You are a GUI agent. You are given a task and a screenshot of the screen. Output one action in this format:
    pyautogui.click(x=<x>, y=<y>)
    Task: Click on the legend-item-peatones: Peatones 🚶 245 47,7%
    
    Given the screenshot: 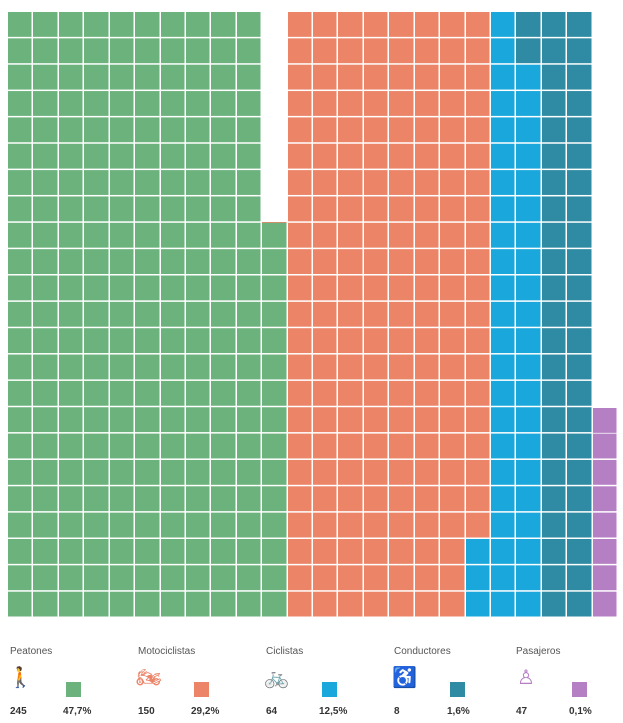 What is the action you would take?
    pyautogui.click(x=62, y=681)
    